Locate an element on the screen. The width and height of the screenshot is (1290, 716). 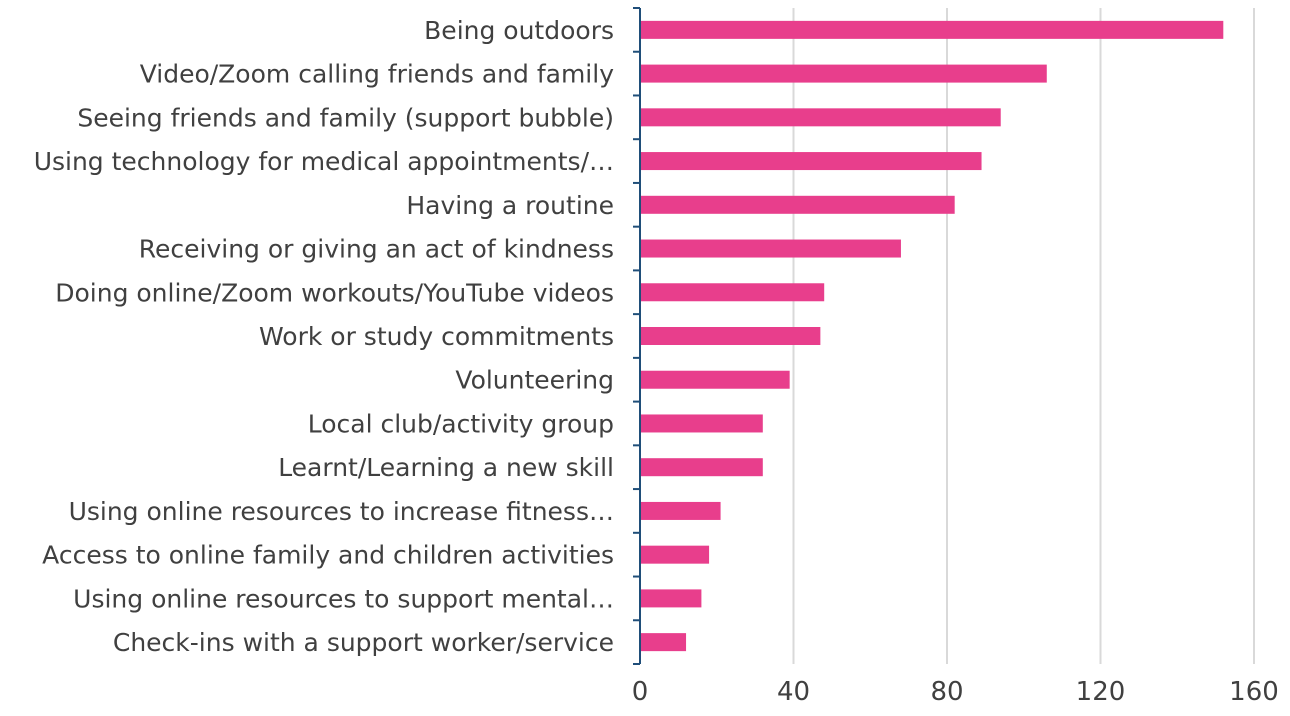
x-tick-label: 0 is located at coordinates (640, 692).